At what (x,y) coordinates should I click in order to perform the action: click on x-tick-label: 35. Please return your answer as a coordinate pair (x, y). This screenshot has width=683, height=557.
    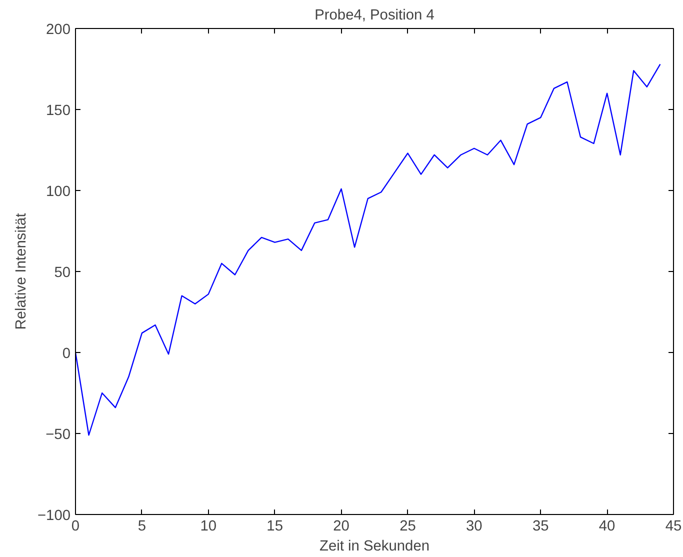
    Looking at the image, I should click on (540, 526).